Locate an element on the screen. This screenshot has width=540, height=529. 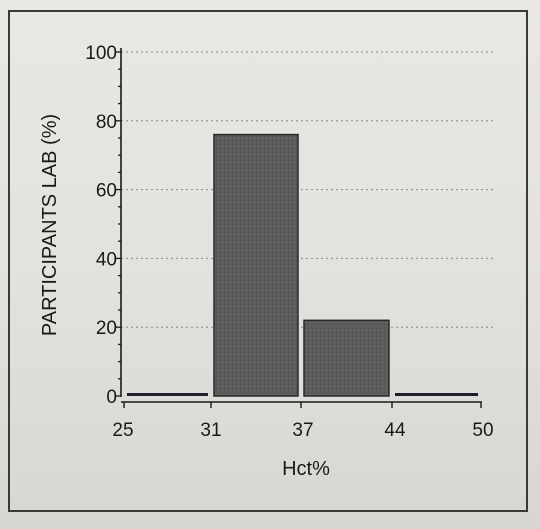
y-axis-title: PARTICIPANTS LAB (%) is located at coordinates (50, 225).